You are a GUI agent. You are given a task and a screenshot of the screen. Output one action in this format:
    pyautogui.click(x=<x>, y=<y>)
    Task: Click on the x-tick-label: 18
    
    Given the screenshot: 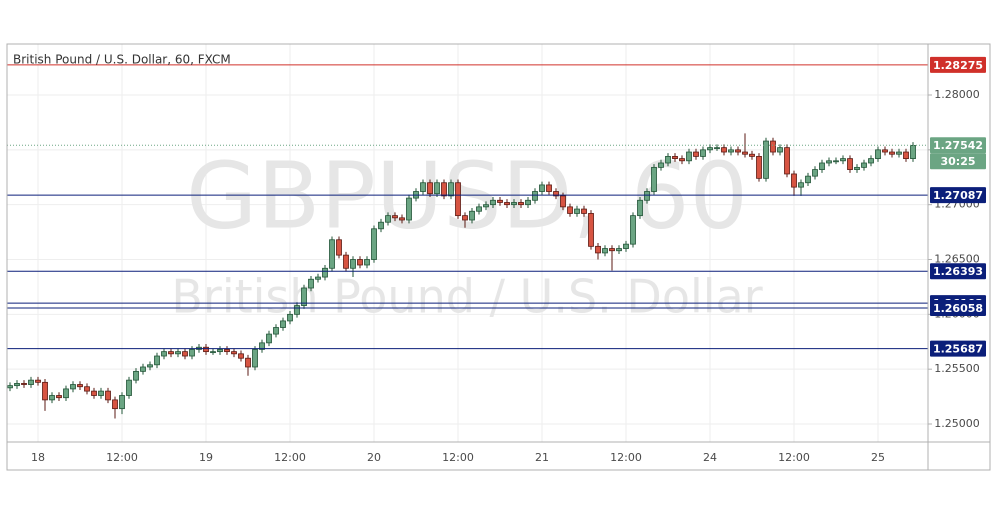 What is the action you would take?
    pyautogui.click(x=38, y=457)
    